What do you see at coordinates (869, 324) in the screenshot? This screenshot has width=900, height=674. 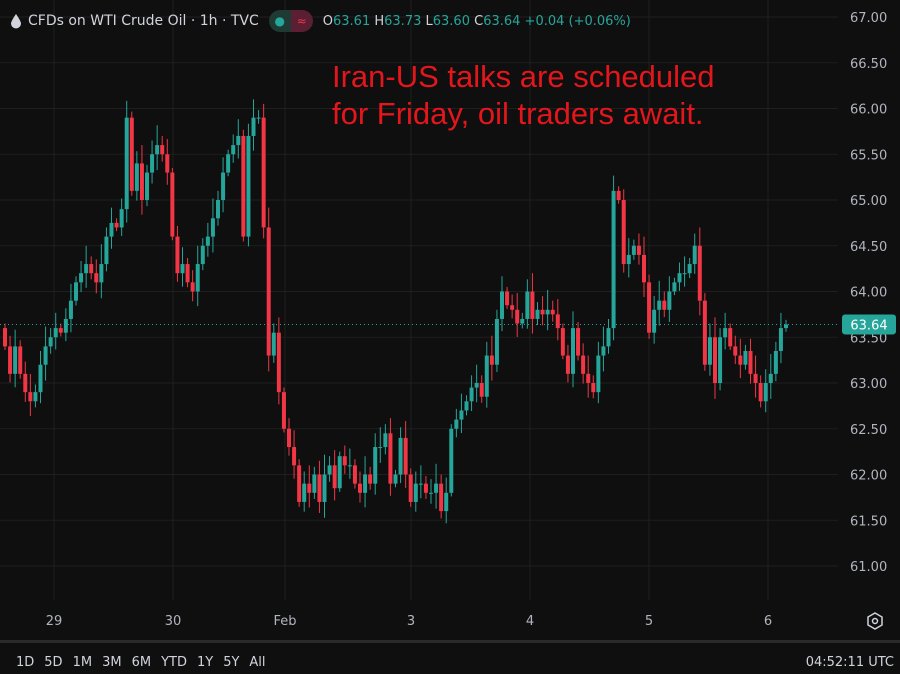 I see `last-price-badge` at bounding box center [869, 324].